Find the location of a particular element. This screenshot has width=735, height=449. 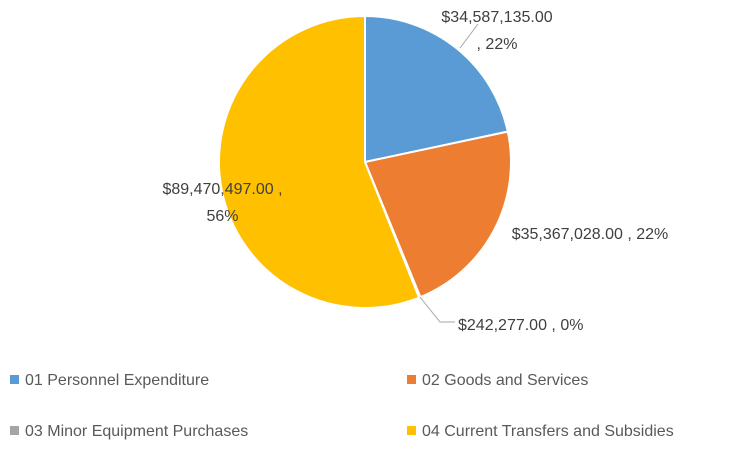

data-label: $35,367,028.00 , 22% is located at coordinates (590, 234).